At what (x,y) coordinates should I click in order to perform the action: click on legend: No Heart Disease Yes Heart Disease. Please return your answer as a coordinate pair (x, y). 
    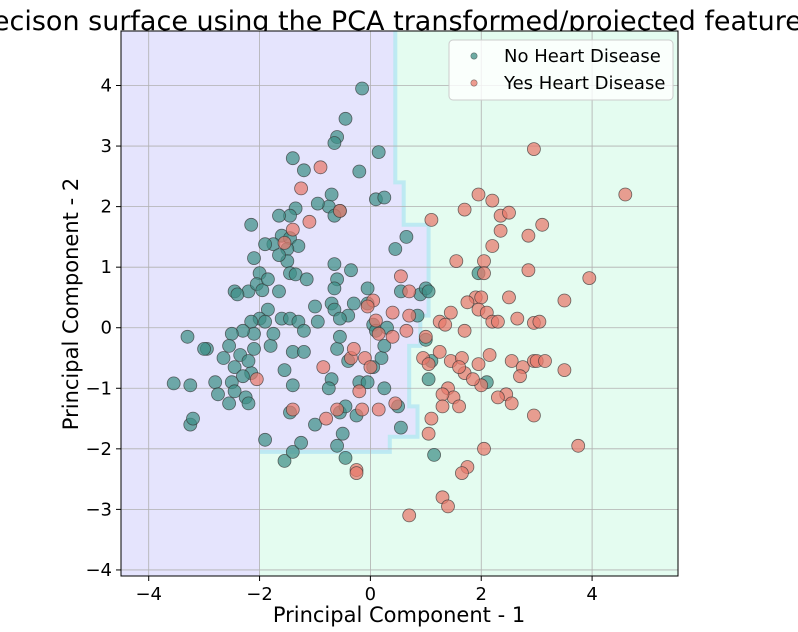
    Looking at the image, I should click on (561, 70).